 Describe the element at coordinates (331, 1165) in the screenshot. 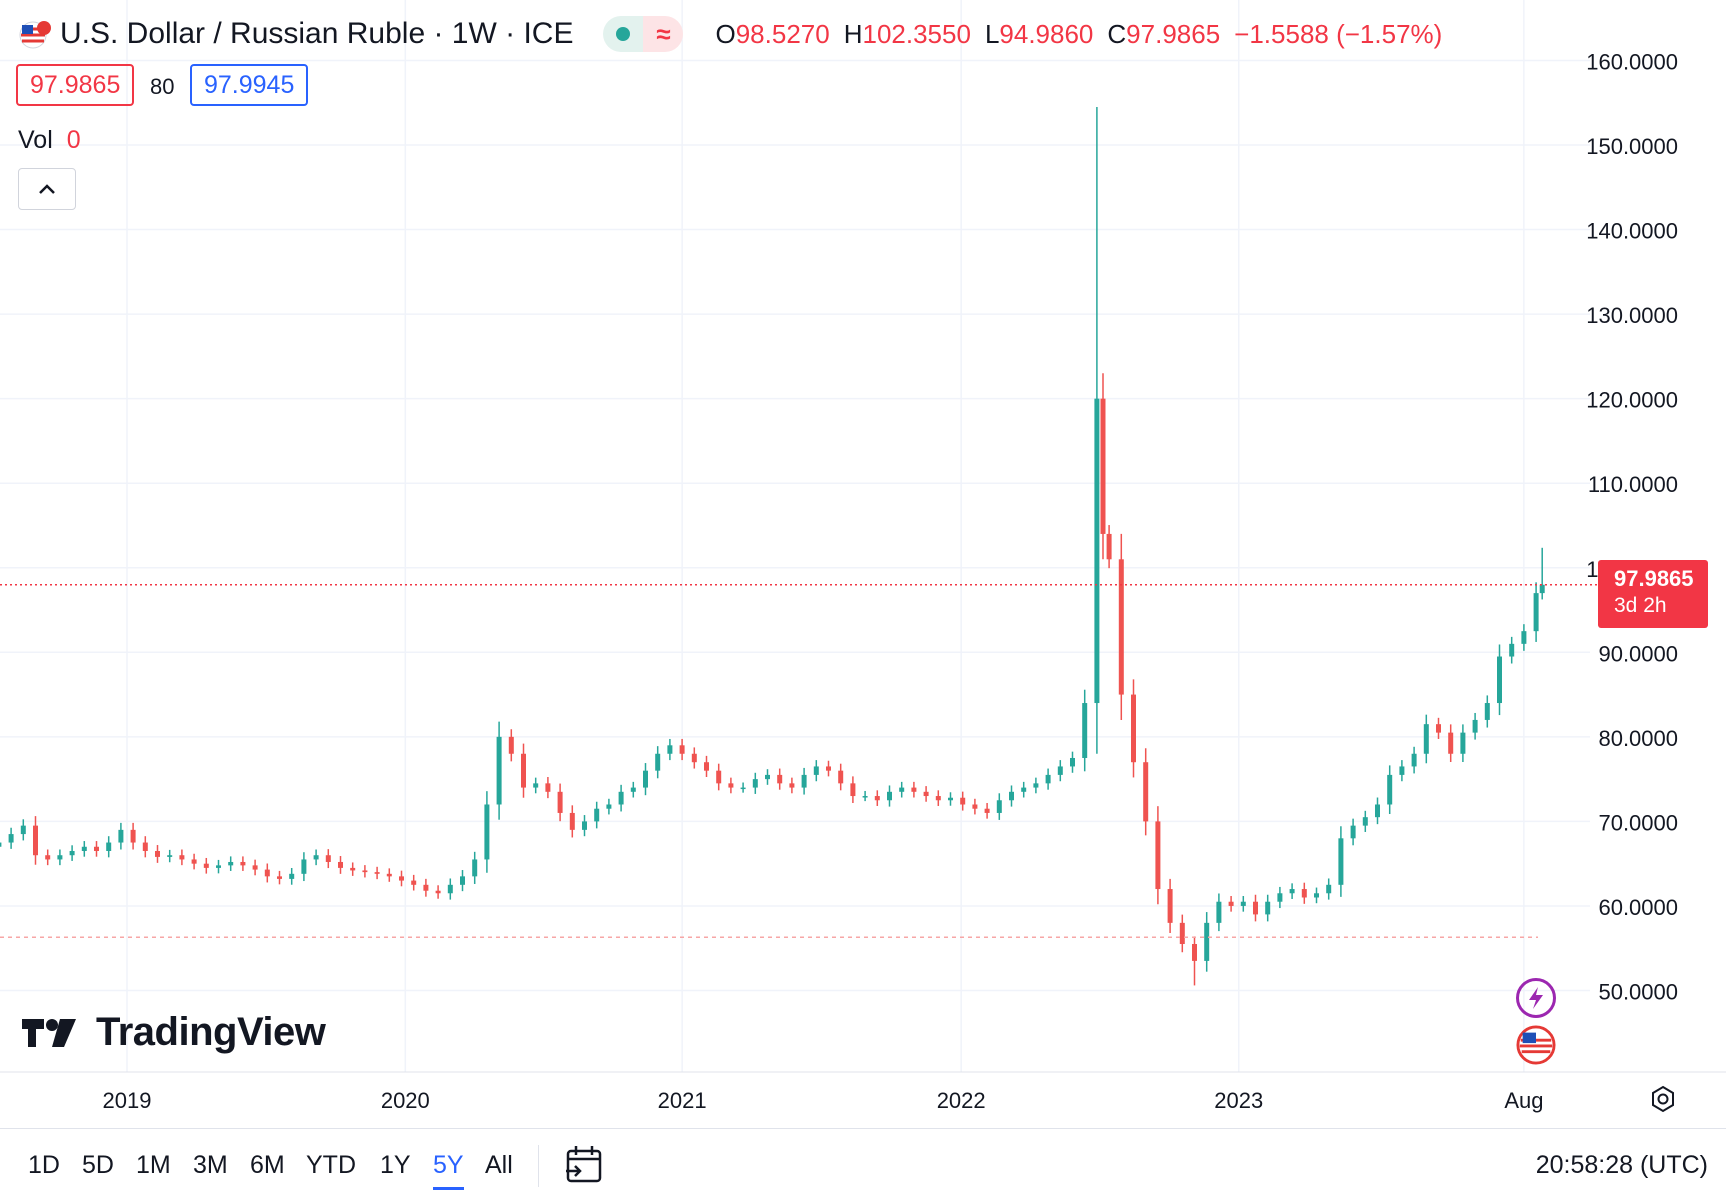

I see `range-ytd-button: YTD` at that location.